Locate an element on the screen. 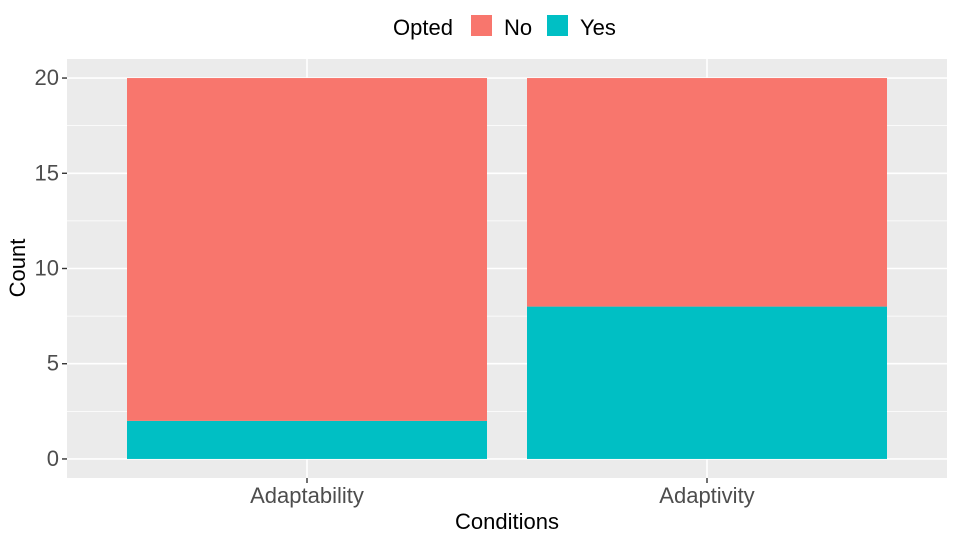 This screenshot has height=546, width=955. legend-label-yes: Yes is located at coordinates (598, 27).